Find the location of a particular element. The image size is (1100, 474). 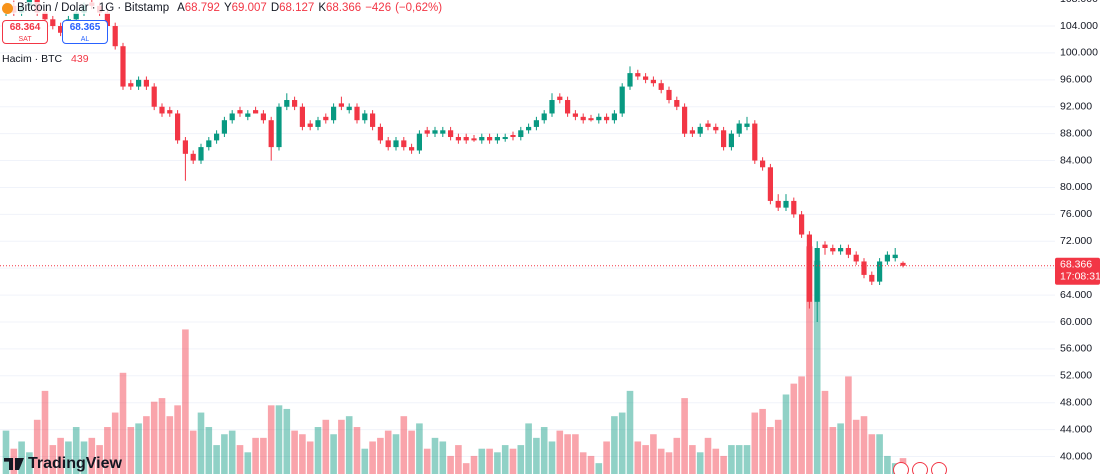

sell-button: 68.364 SAT is located at coordinates (25, 32).